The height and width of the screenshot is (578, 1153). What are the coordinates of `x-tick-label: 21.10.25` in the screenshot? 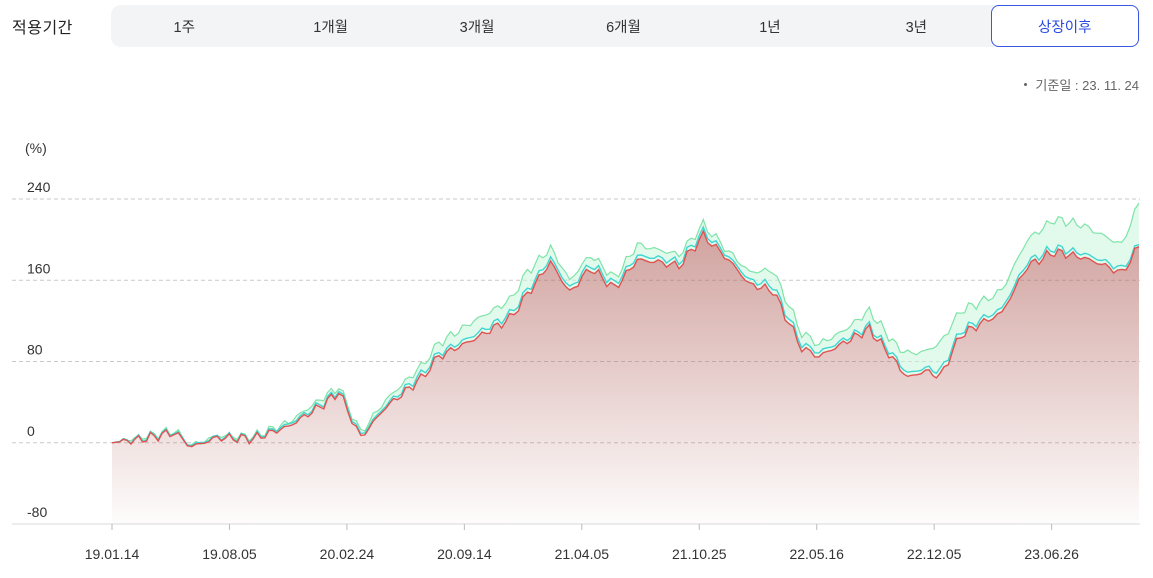 It's located at (699, 554).